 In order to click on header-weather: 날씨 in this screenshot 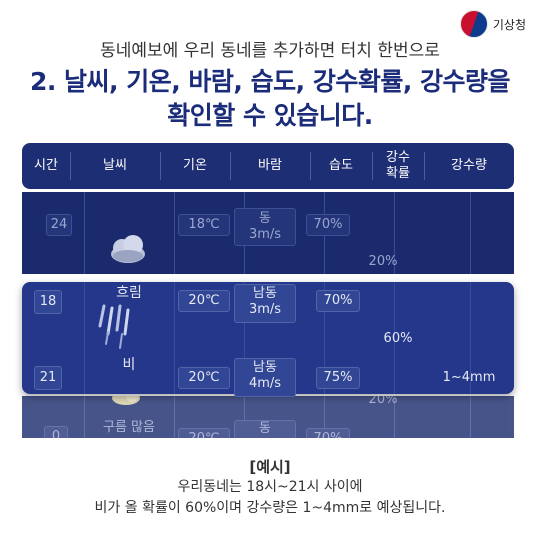, I will do `click(115, 165)`.